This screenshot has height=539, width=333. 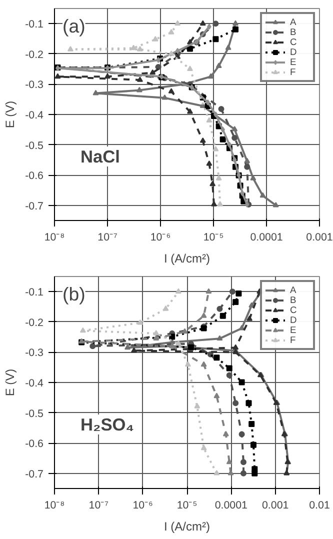 I want to click on annotation: (b), so click(x=74, y=294).